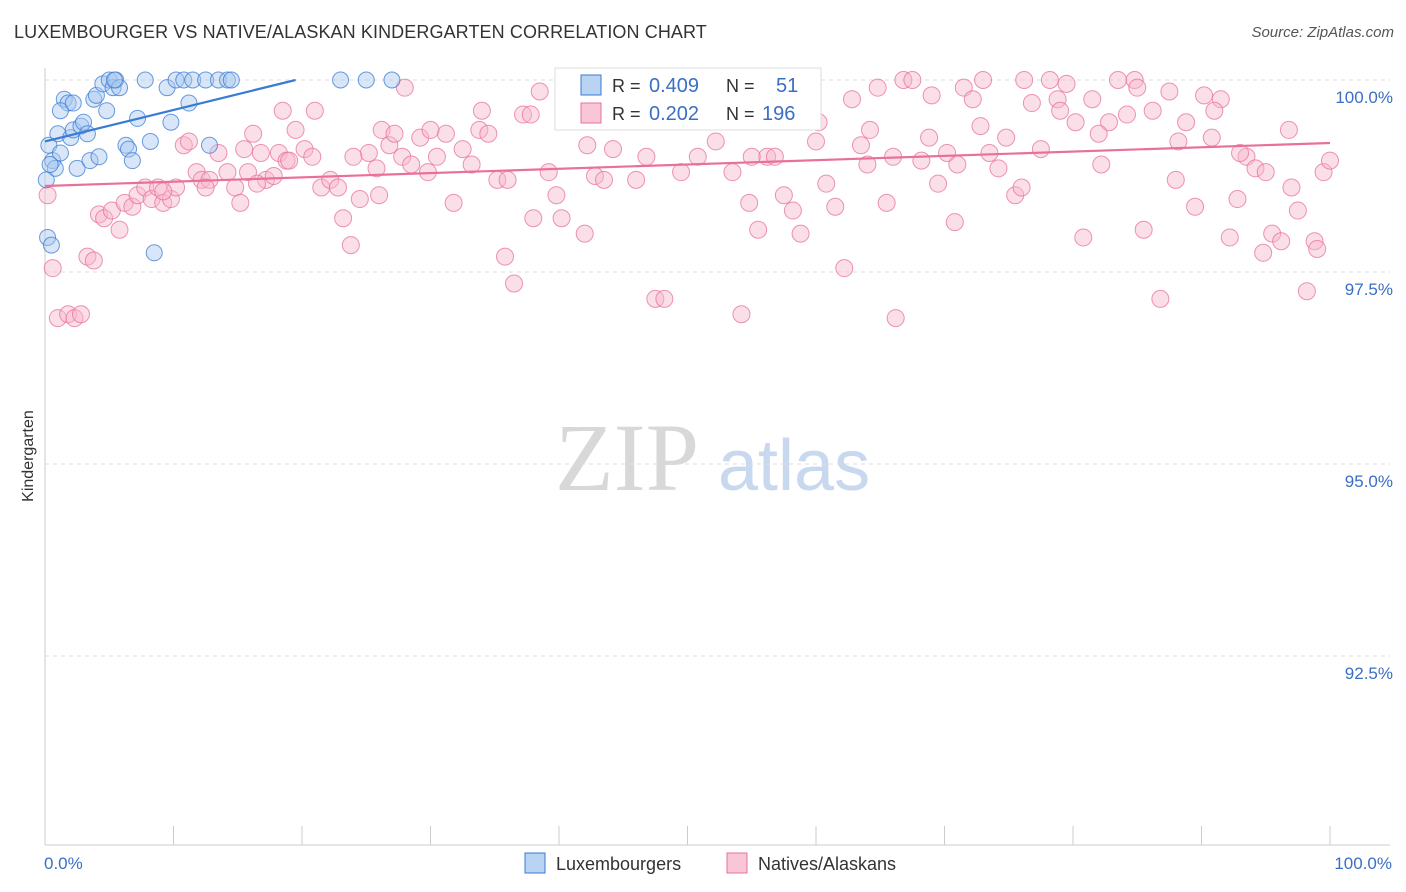 The image size is (1406, 892). I want to click on y-tick-label: 95.0%, so click(1369, 481).